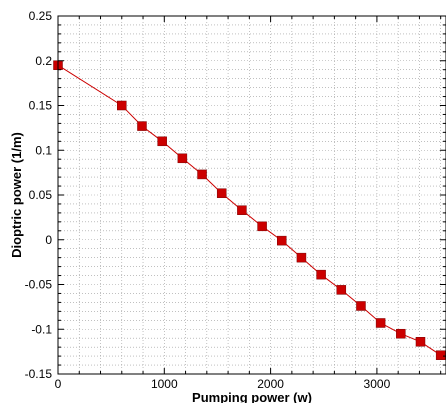 The height and width of the screenshot is (403, 446). Describe the element at coordinates (41, 106) in the screenshot. I see `y-tick-label: 0.15` at that location.